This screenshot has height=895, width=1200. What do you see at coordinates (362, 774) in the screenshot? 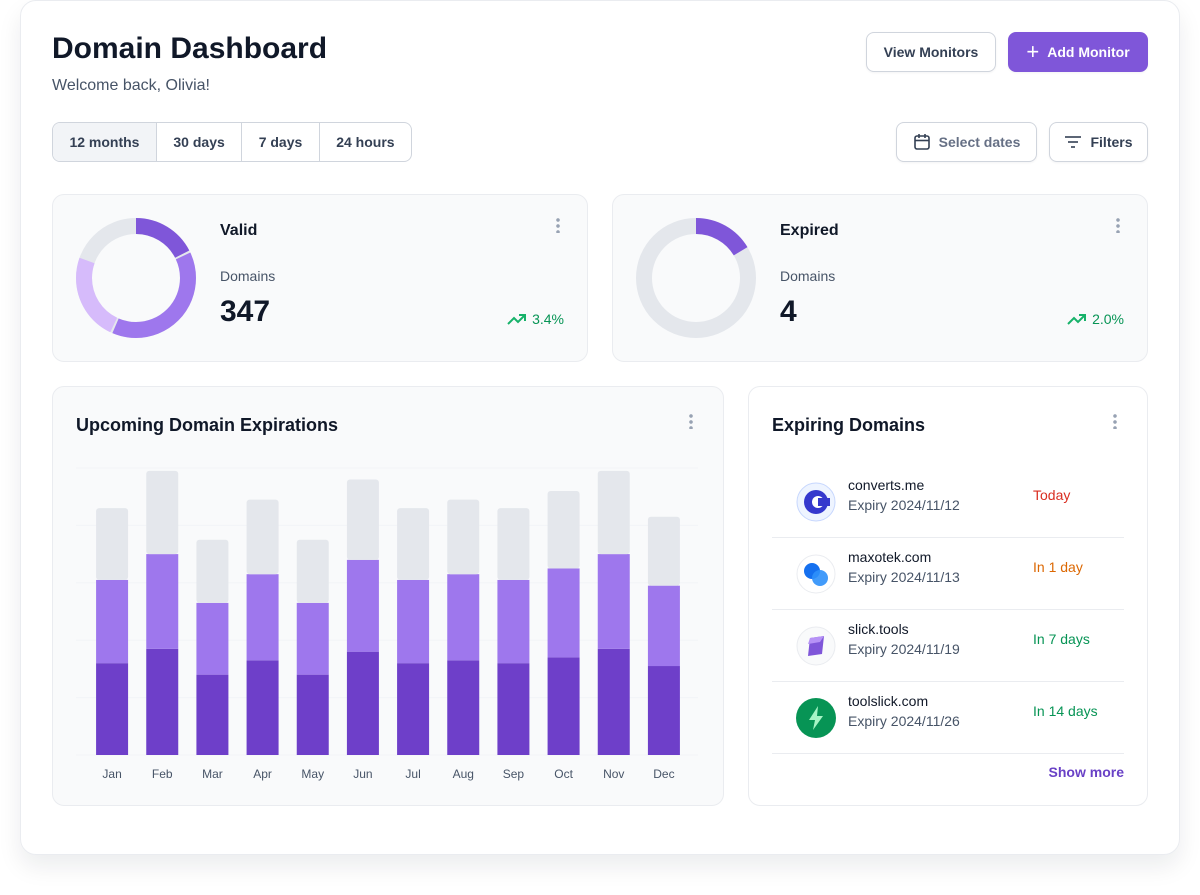
I see `x-tick-label: Jun` at bounding box center [362, 774].